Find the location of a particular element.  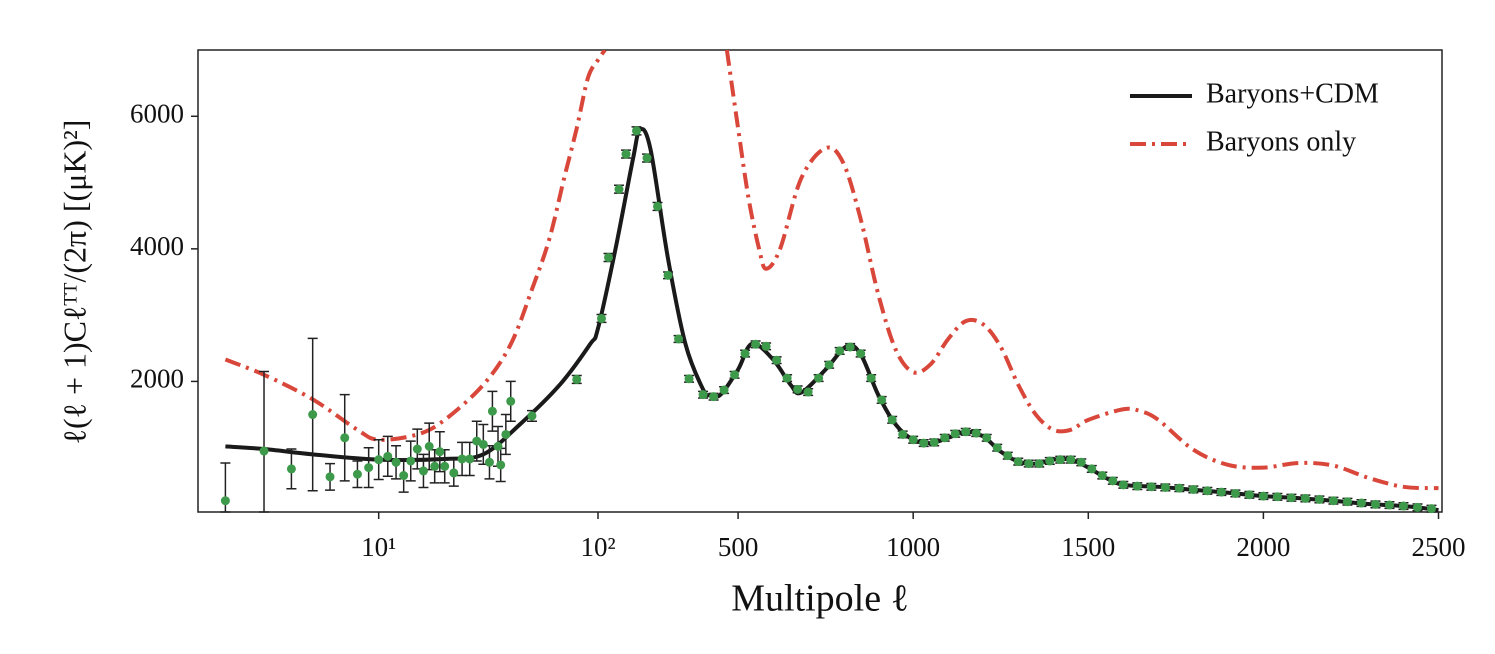

y-tick-label: 6000 is located at coordinates (157, 113).